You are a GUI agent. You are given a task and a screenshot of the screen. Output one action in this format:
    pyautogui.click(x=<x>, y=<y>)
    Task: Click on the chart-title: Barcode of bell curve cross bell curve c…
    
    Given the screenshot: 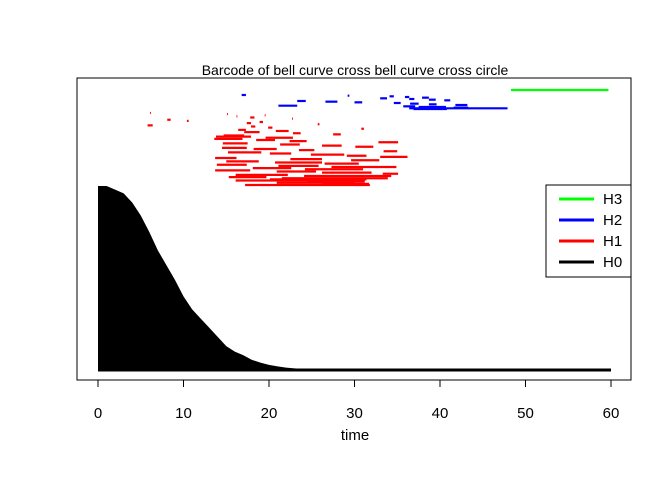 What is the action you would take?
    pyautogui.click(x=355, y=70)
    